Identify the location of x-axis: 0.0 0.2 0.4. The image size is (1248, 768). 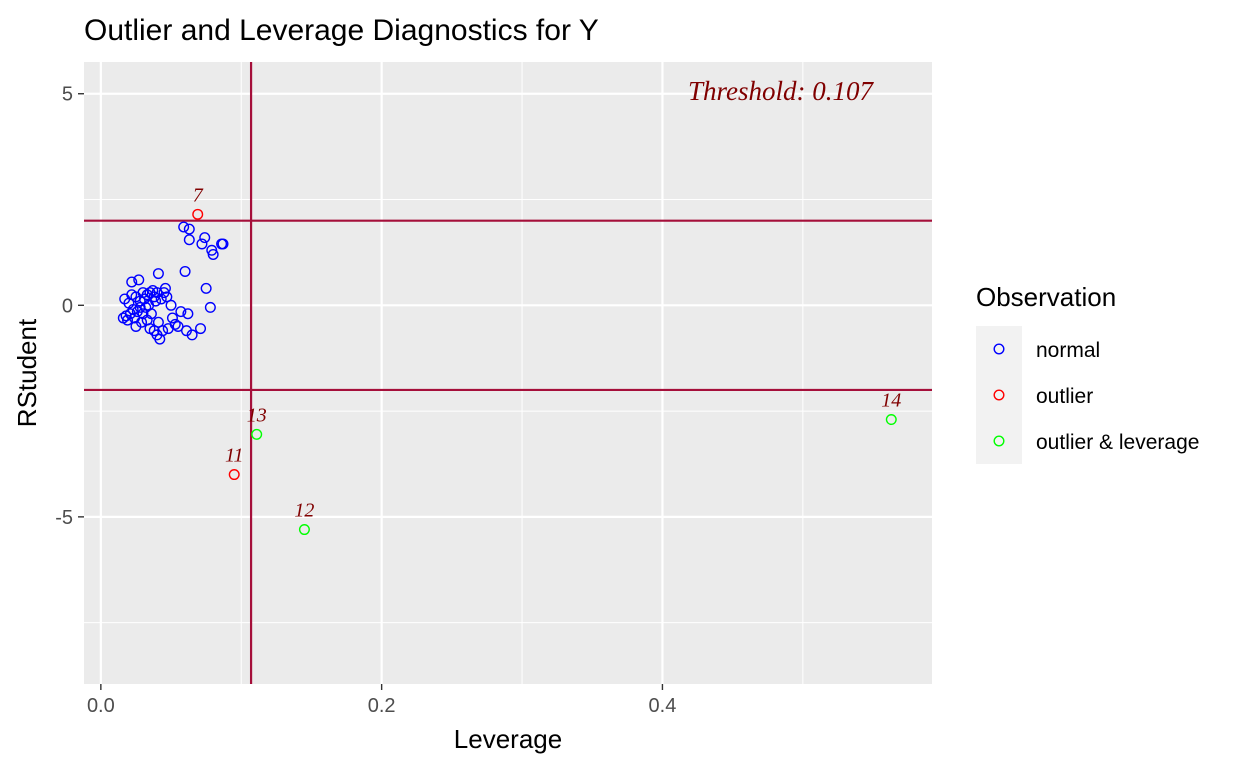
(381, 700).